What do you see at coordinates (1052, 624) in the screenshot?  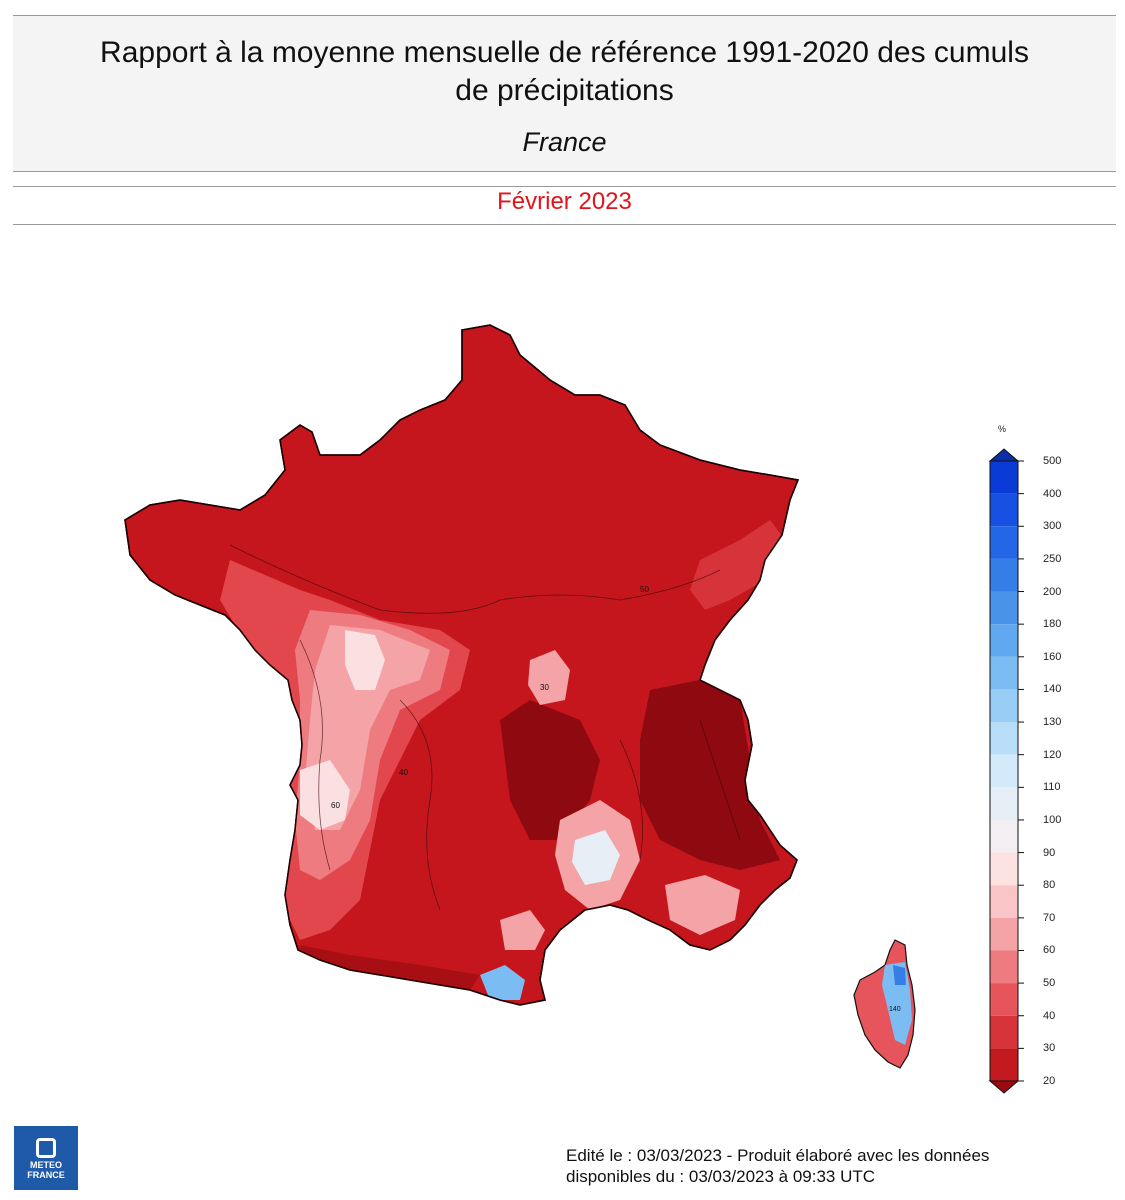 I see `legend-tick-label: 180` at bounding box center [1052, 624].